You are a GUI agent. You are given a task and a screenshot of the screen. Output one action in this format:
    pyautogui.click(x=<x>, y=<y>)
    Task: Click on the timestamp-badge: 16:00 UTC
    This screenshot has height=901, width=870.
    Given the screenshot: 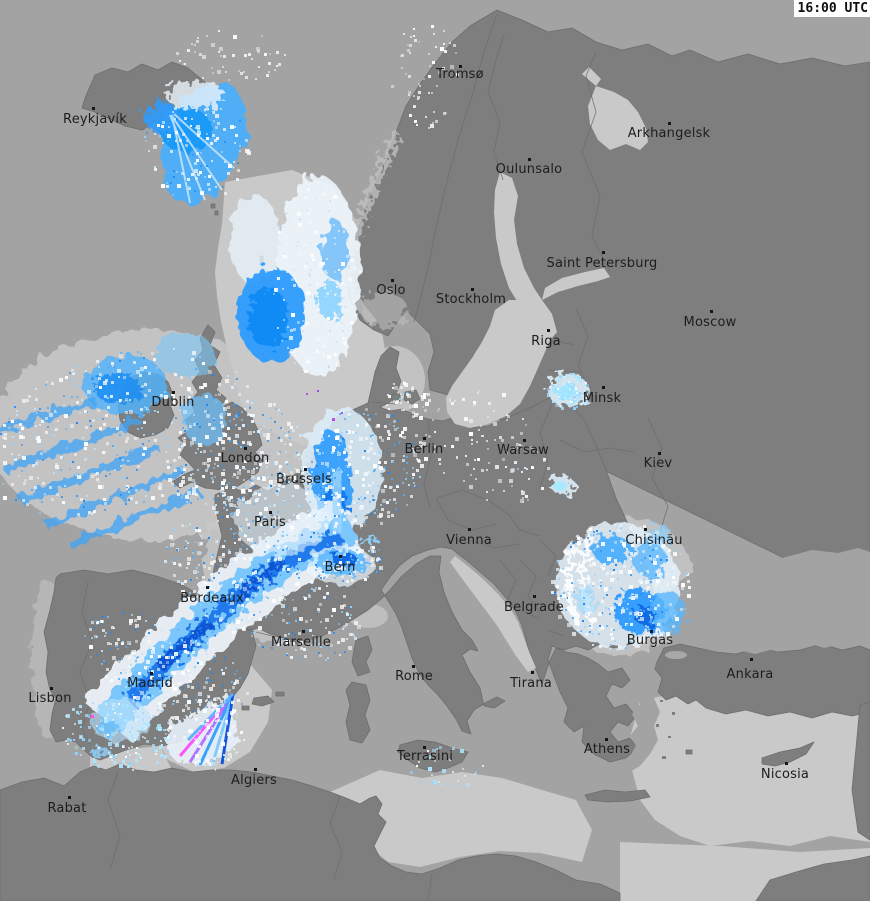 What is the action you would take?
    pyautogui.click(x=831, y=8)
    